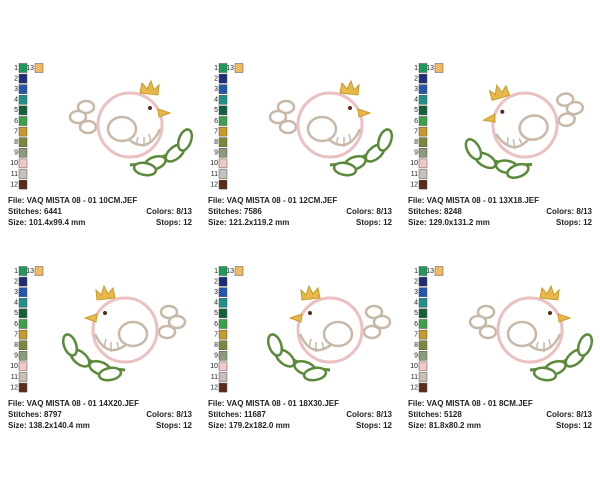  Describe the element at coordinates (35, 211) in the screenshot. I see `stitches: Stitches: 6441` at that location.